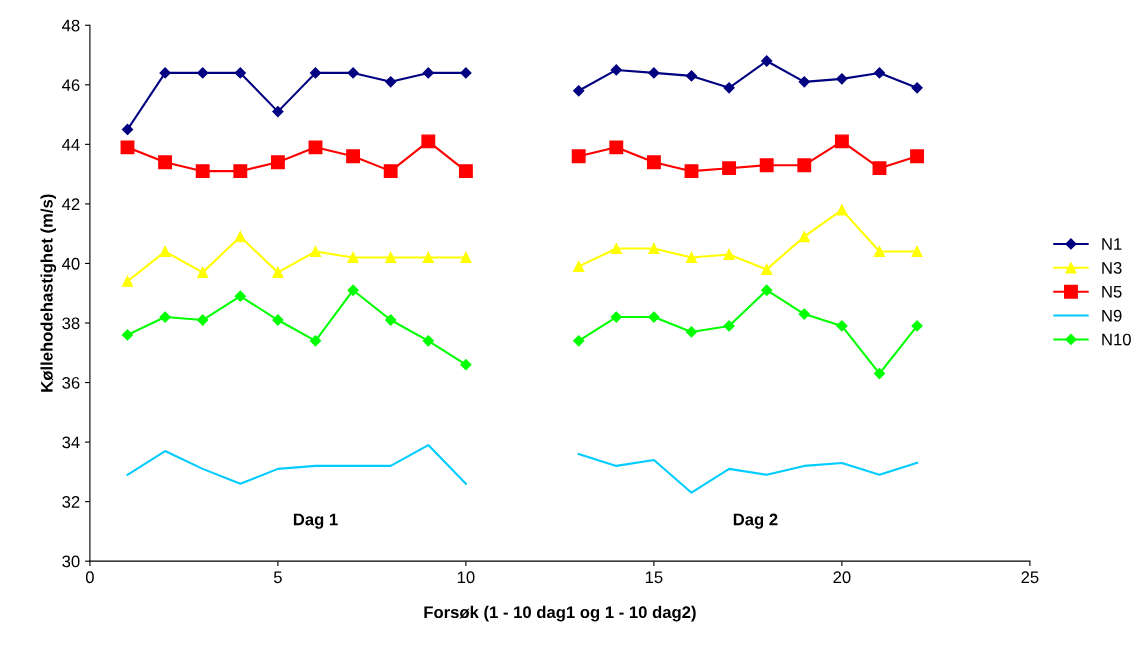 Image resolution: width=1138 pixels, height=648 pixels. What do you see at coordinates (71, 561) in the screenshot?
I see `y-tick-label: 30` at bounding box center [71, 561].